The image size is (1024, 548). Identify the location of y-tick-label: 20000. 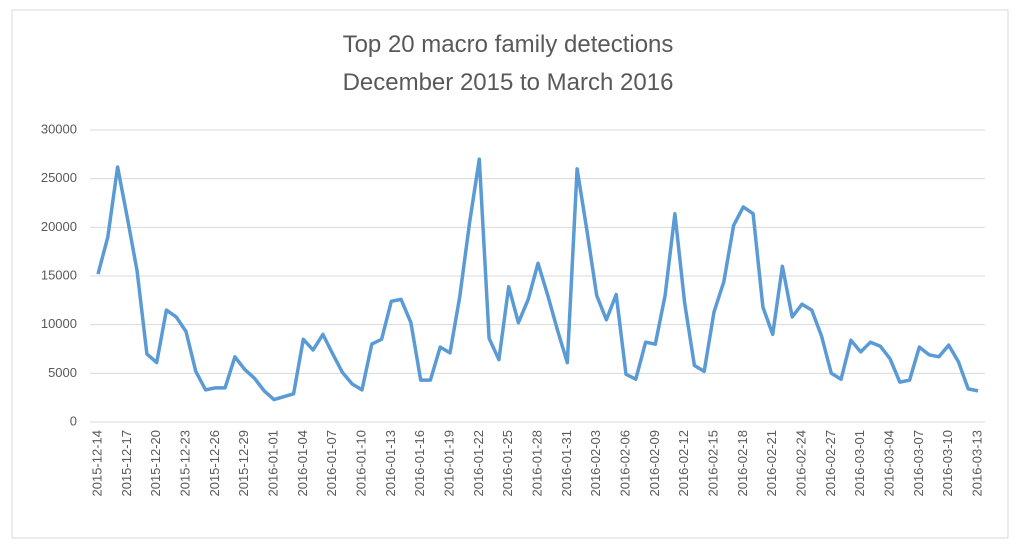
(59, 226).